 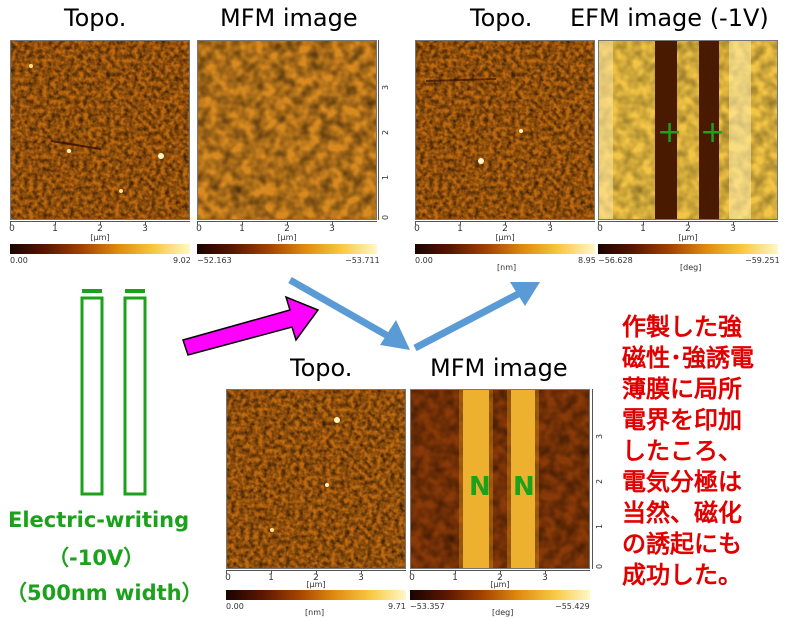 I want to click on efm-marker-plus-2: +, so click(x=713, y=132).